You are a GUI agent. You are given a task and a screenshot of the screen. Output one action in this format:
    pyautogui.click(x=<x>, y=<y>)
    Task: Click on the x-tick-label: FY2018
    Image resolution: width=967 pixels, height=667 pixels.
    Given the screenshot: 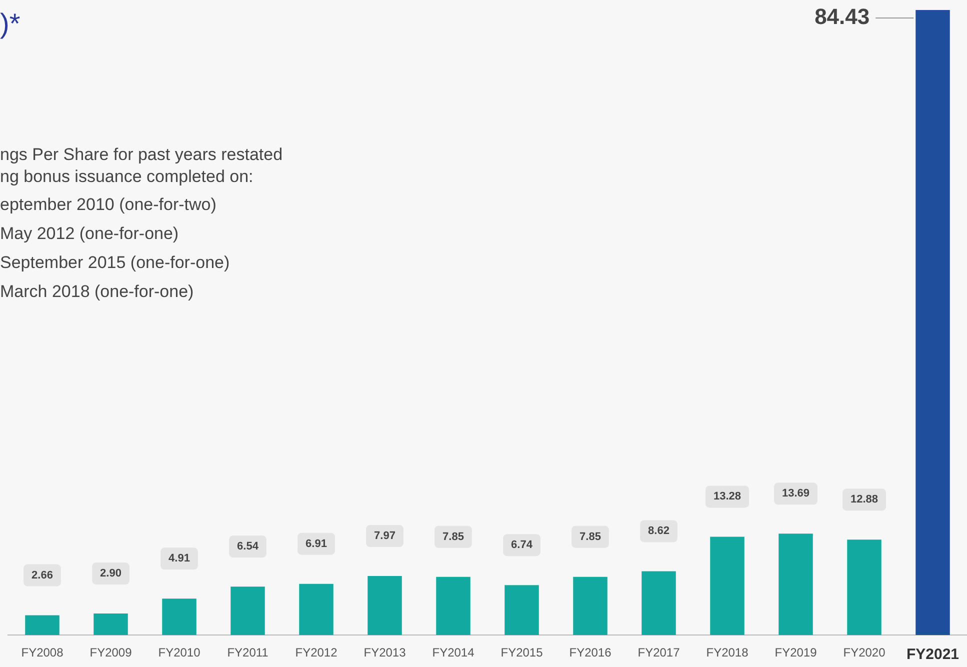 What is the action you would take?
    pyautogui.click(x=727, y=653)
    